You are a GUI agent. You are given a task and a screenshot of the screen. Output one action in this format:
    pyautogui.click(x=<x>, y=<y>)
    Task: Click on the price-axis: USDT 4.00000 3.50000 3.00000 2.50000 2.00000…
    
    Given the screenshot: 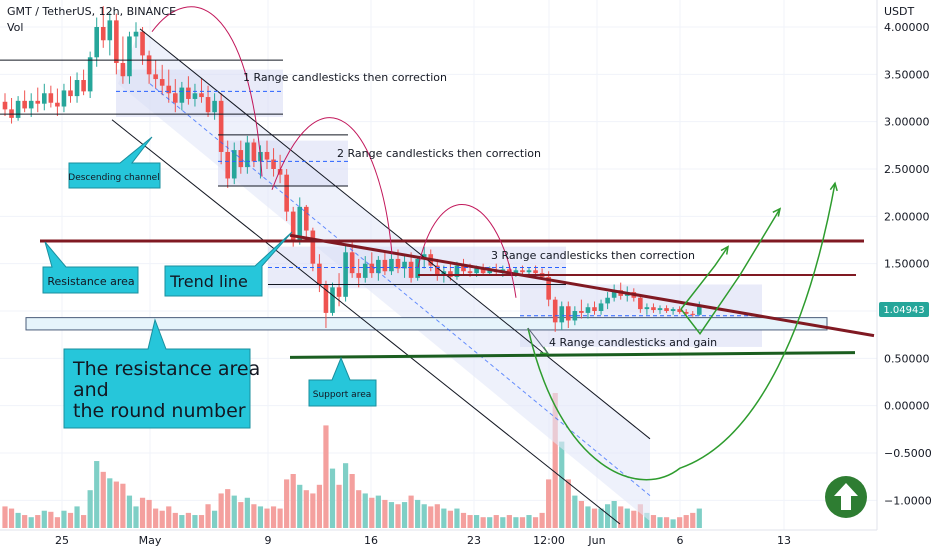 What is the action you would take?
    pyautogui.click(x=904, y=265)
    